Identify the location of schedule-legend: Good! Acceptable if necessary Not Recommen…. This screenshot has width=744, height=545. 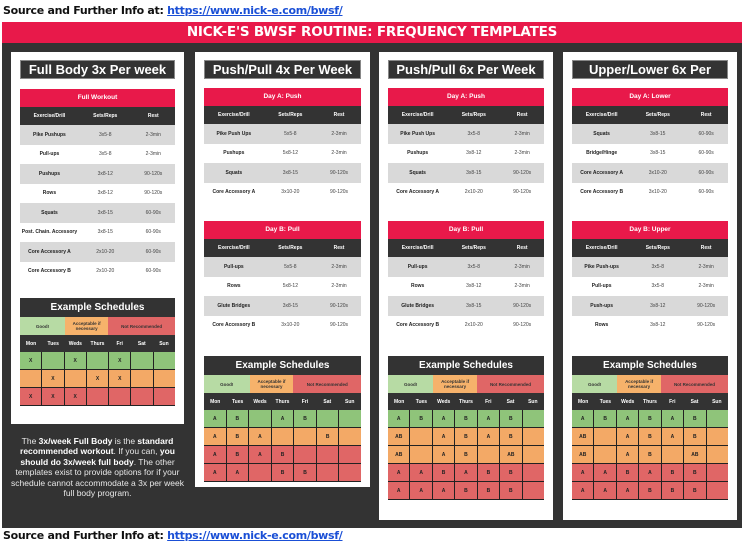
(650, 384).